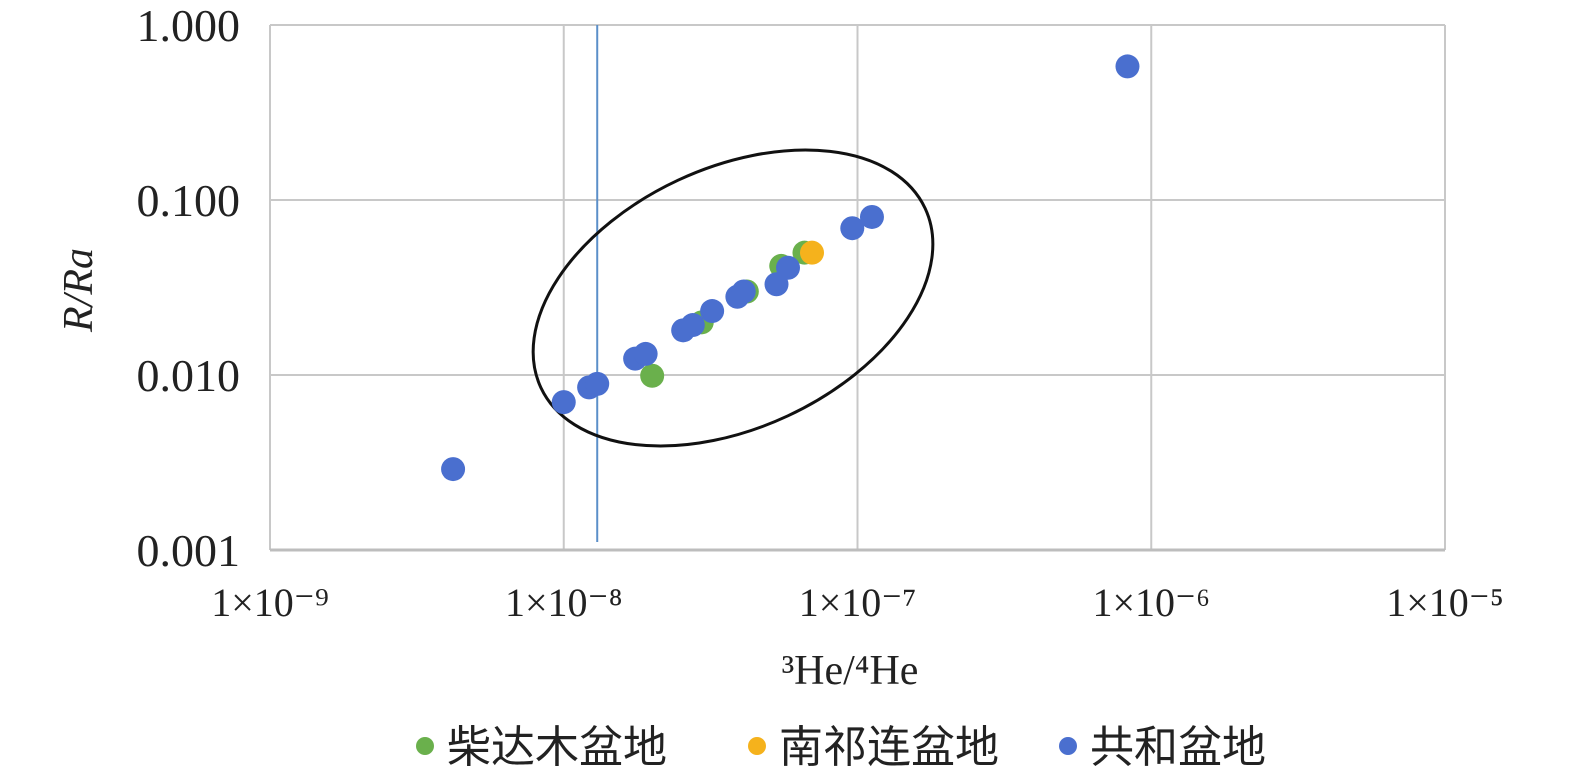  I want to click on y-axis-label: R/Ra, so click(79, 290).